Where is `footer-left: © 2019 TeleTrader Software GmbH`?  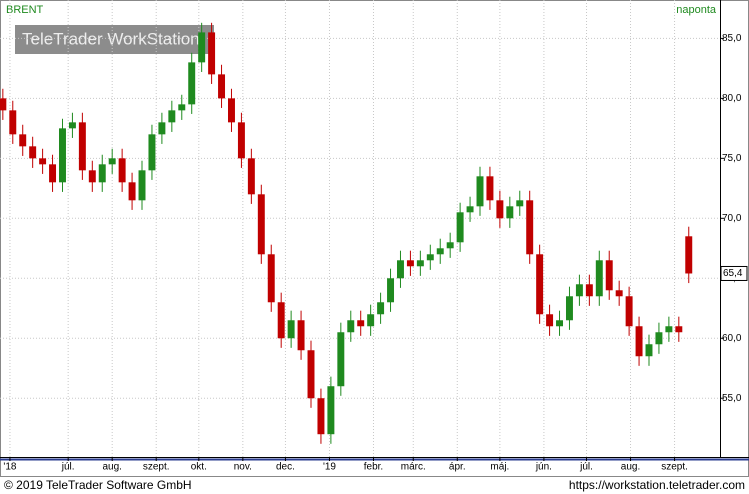
footer-left: © 2019 TeleTrader Software GmbH is located at coordinates (98, 485).